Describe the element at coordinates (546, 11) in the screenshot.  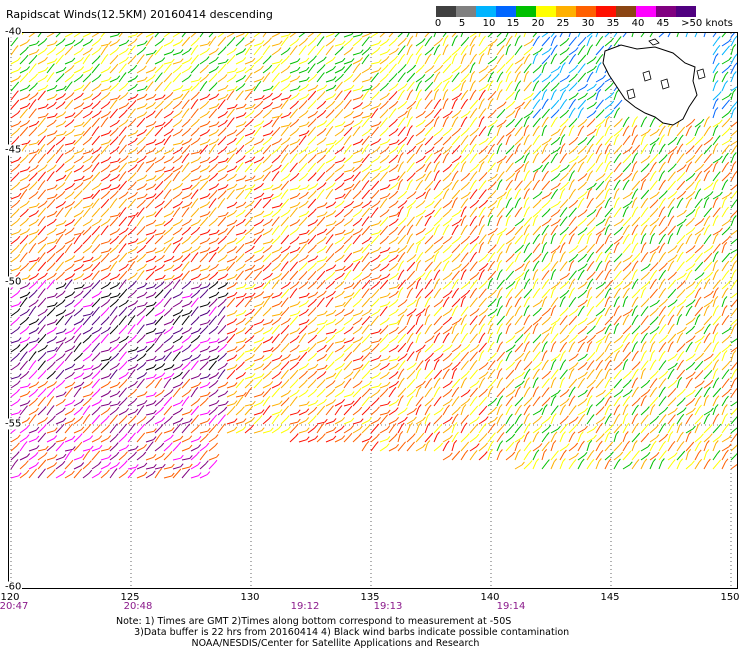
I see `legend-swatch` at that location.